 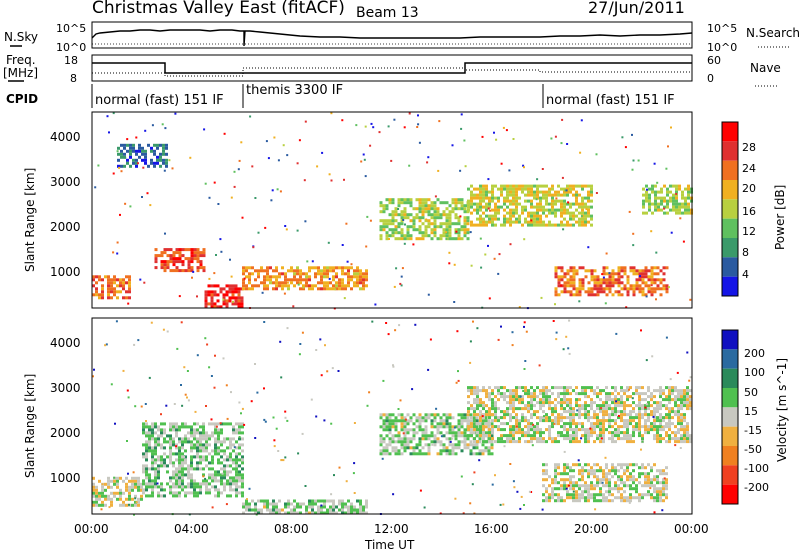 I want to click on xtick-5: 20:00, so click(x=591, y=529).